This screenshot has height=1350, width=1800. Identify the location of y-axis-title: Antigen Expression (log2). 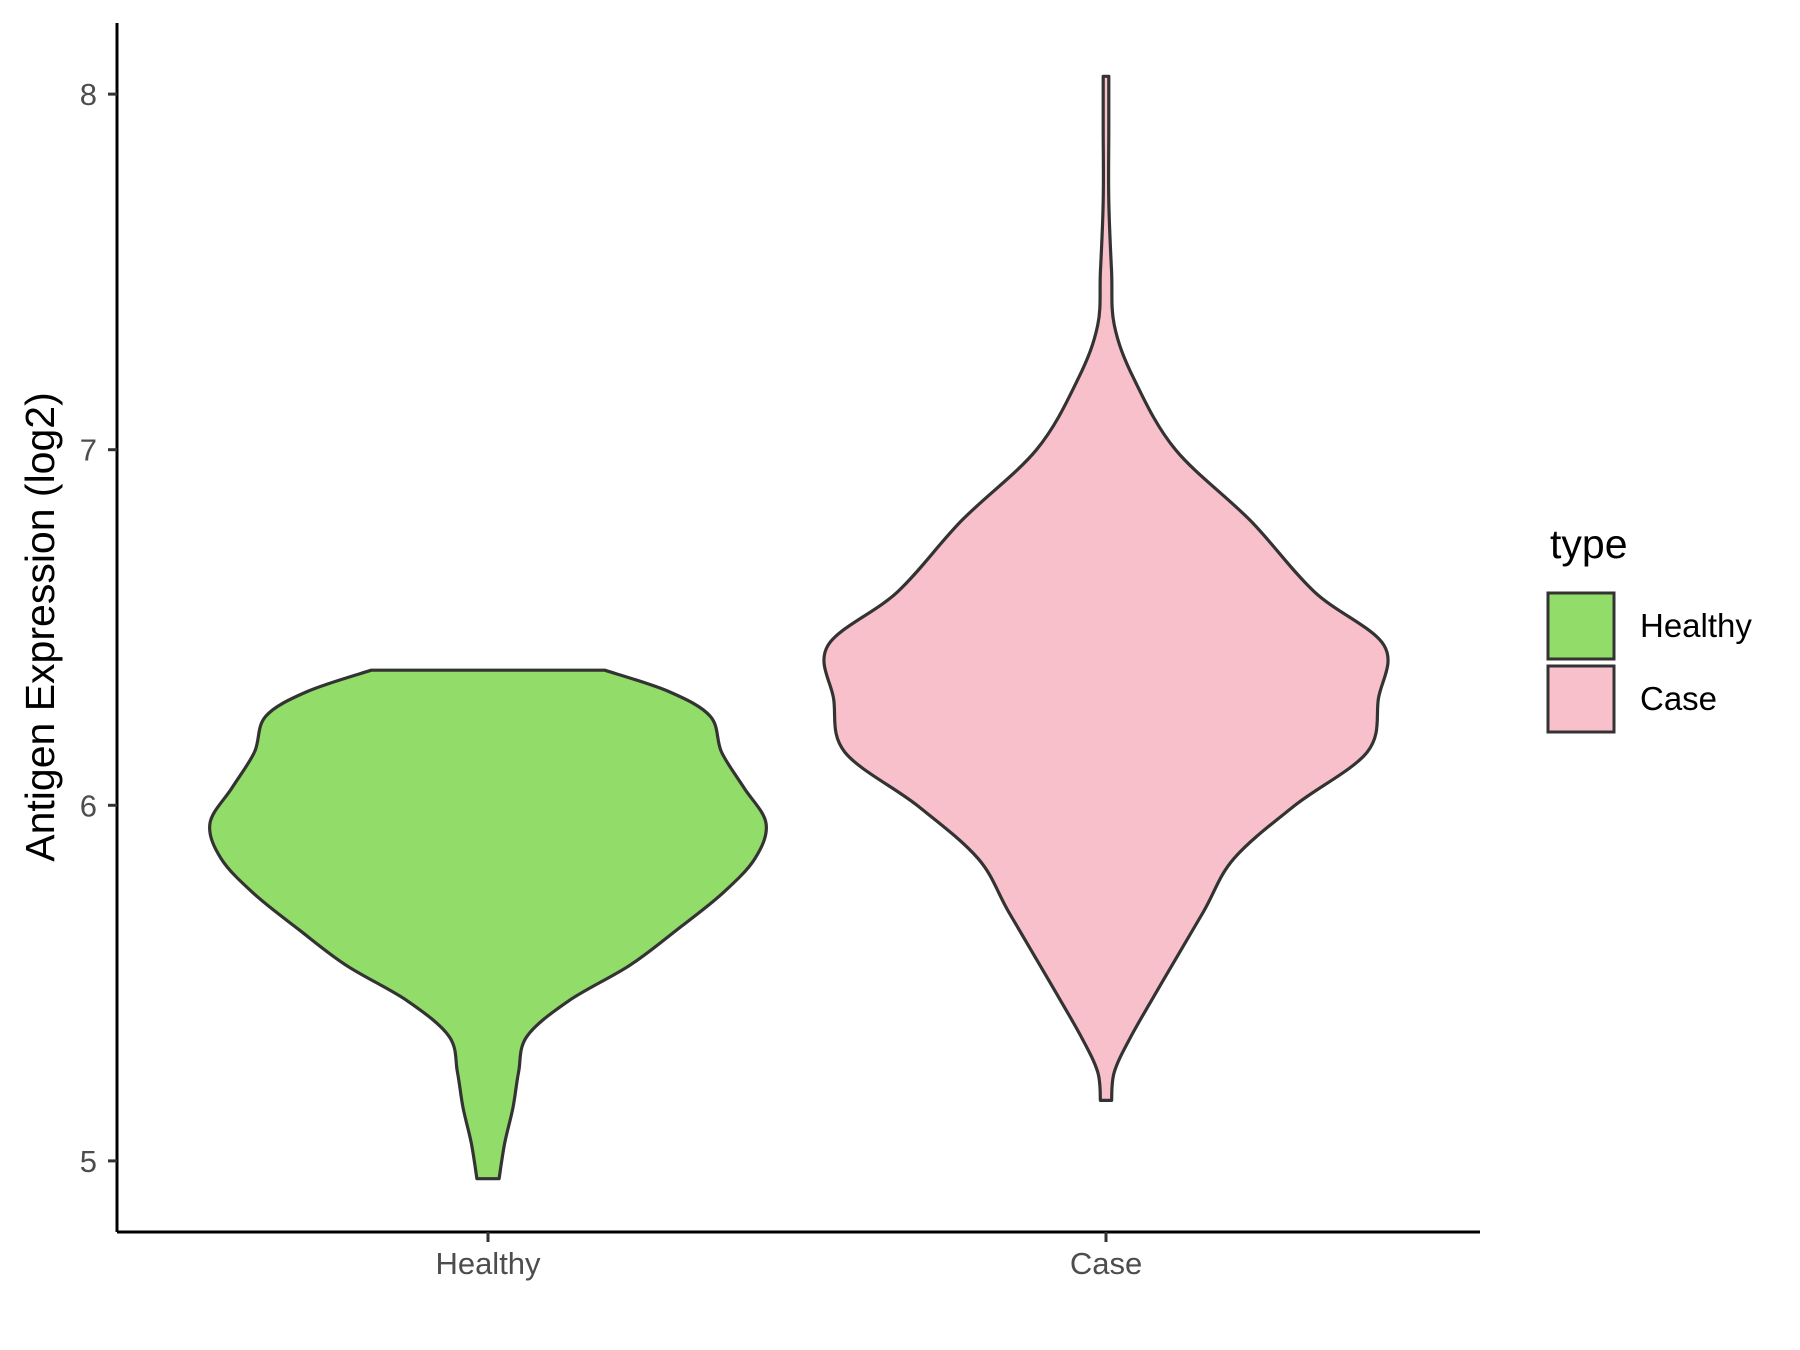
(40, 626).